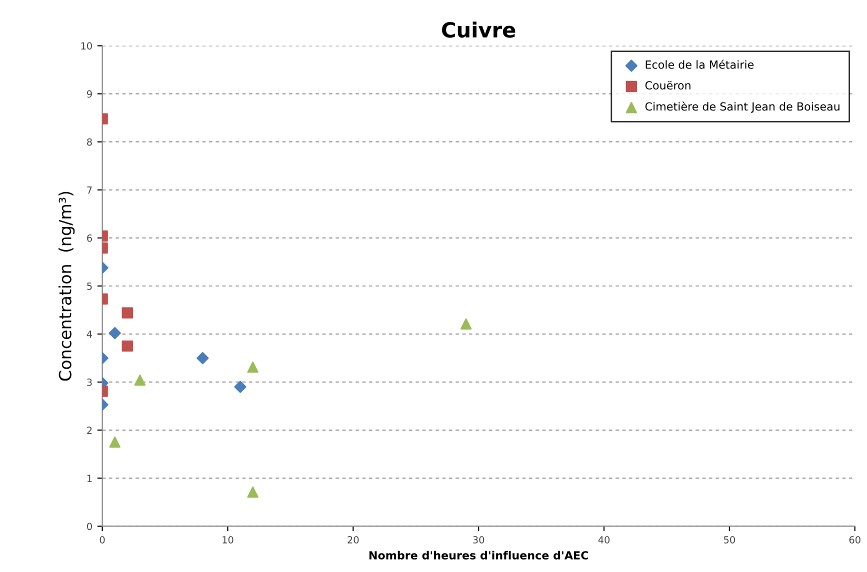 The image size is (867, 572). I want to click on x-tick-label: 30, so click(478, 540).